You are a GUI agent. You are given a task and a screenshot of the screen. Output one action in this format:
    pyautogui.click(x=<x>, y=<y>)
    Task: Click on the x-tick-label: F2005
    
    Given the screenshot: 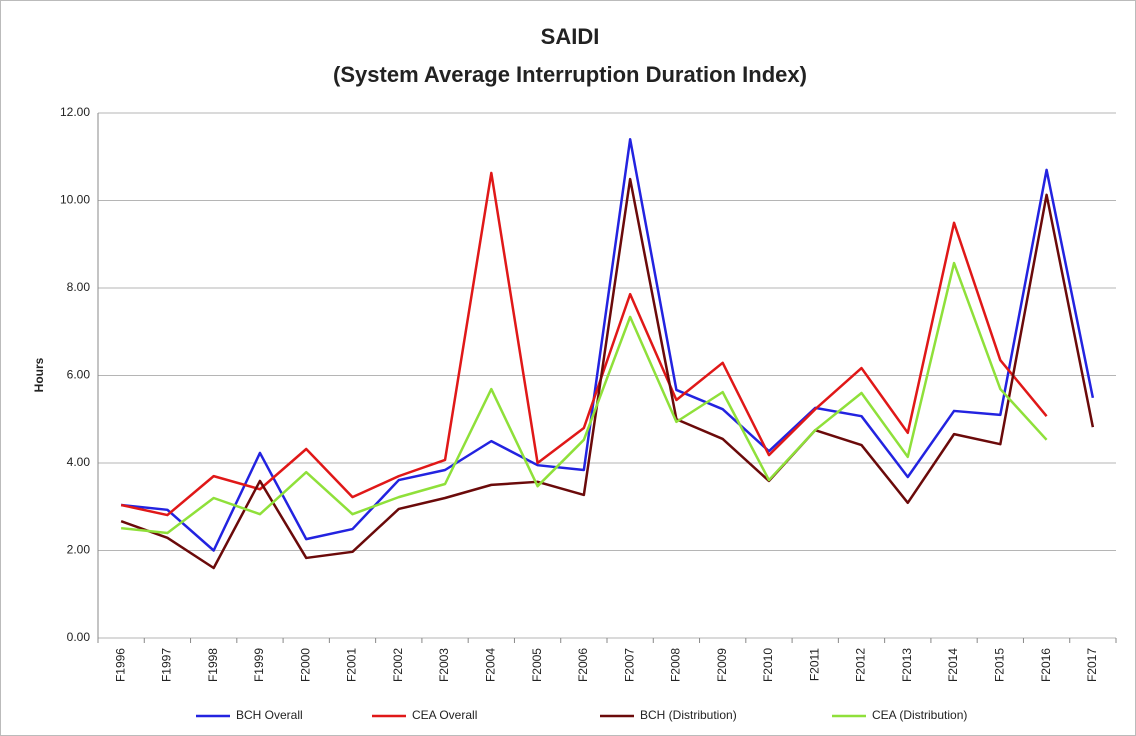 What is the action you would take?
    pyautogui.click(x=537, y=665)
    